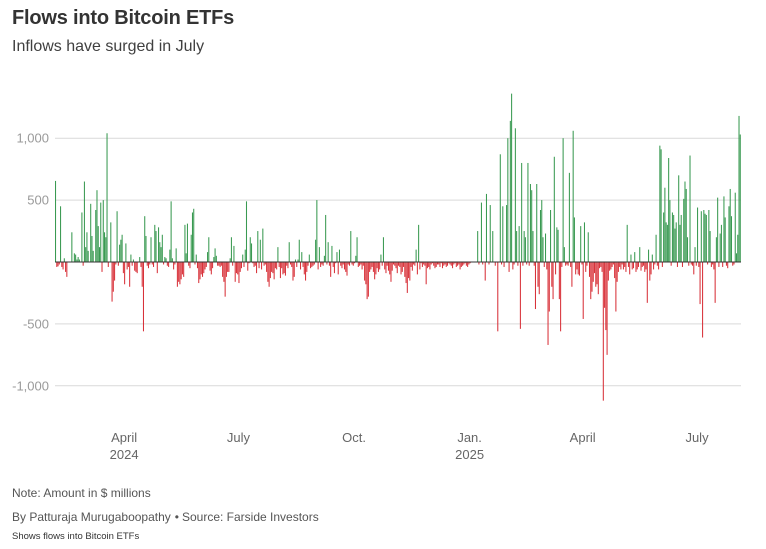 Image resolution: width=766 pixels, height=549 pixels. Describe the element at coordinates (76, 536) in the screenshot. I see `alt-text: Shows flows into Bitcoin ETFs` at that location.